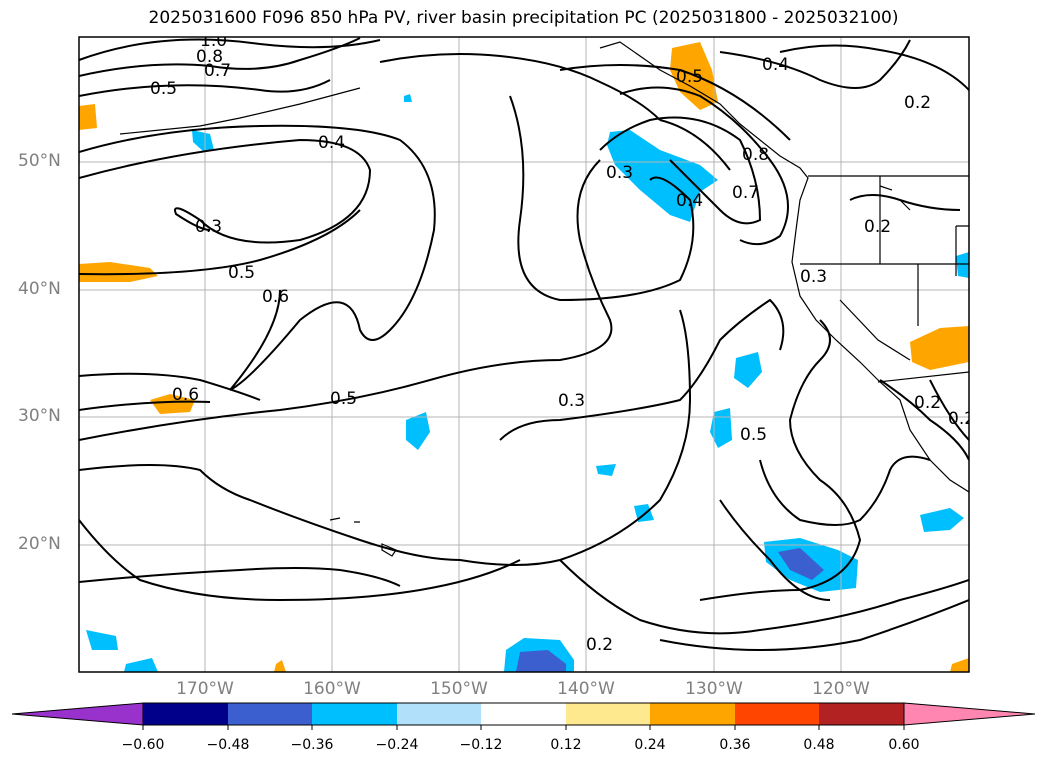  I want to click on colorbar-tick-label: −0.24, so click(397, 745).